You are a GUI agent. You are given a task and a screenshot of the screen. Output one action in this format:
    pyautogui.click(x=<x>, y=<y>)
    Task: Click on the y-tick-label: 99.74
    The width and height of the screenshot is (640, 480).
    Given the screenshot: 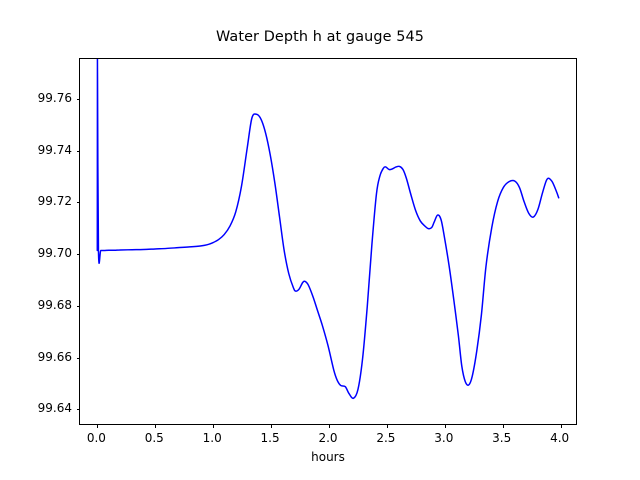 What is the action you would take?
    pyautogui.click(x=54, y=149)
    